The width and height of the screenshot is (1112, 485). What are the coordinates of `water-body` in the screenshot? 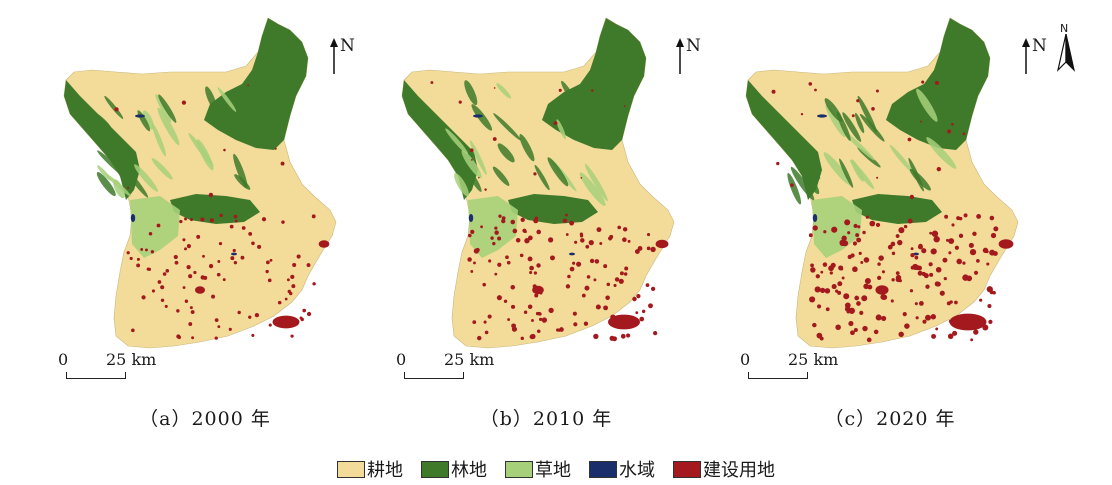 It's located at (822, 116).